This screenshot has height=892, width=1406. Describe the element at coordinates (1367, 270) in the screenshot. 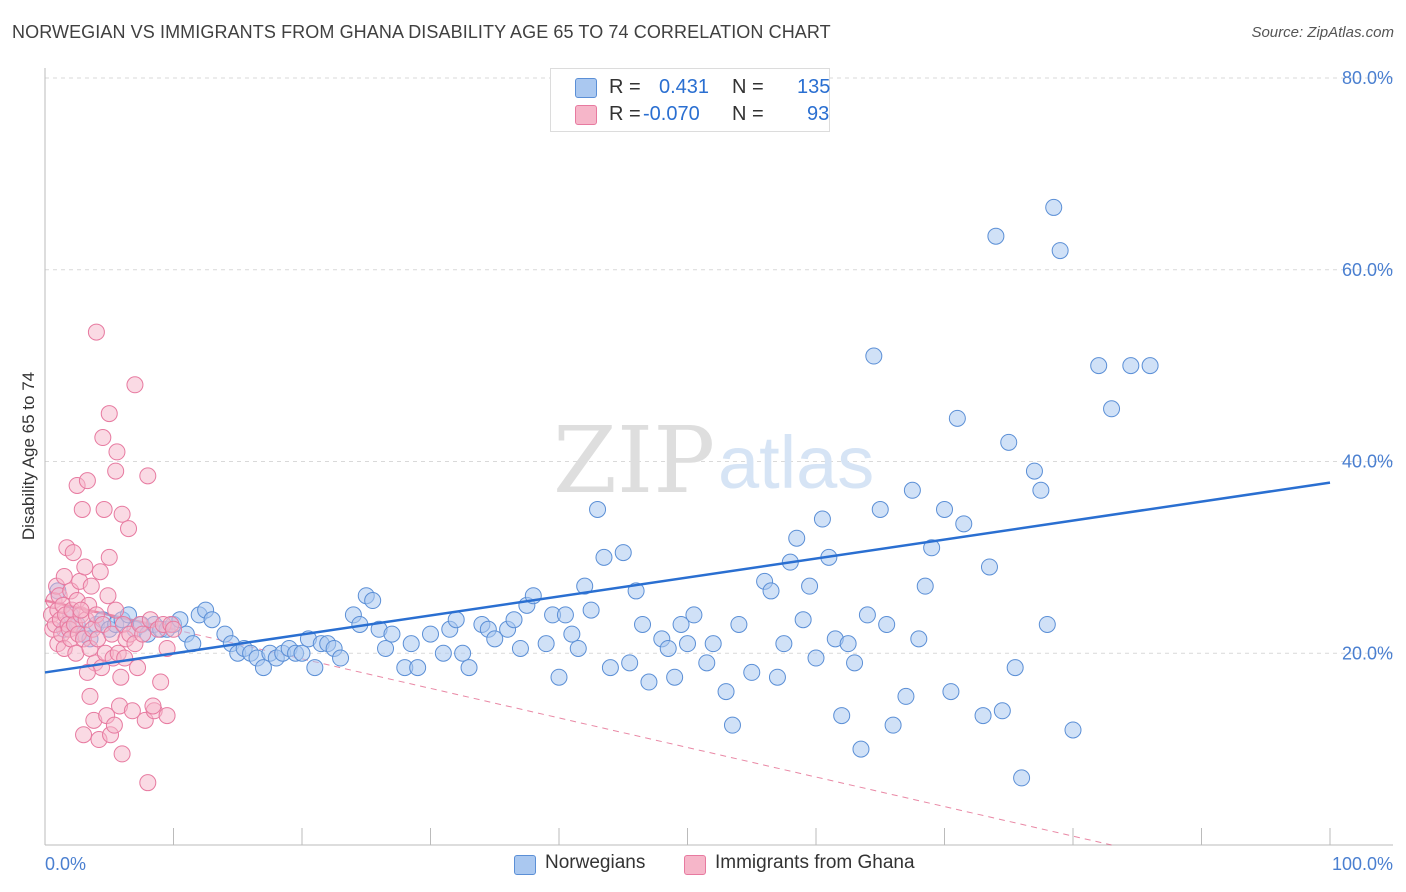

I see `y-tick-label: 60.0%` at that location.